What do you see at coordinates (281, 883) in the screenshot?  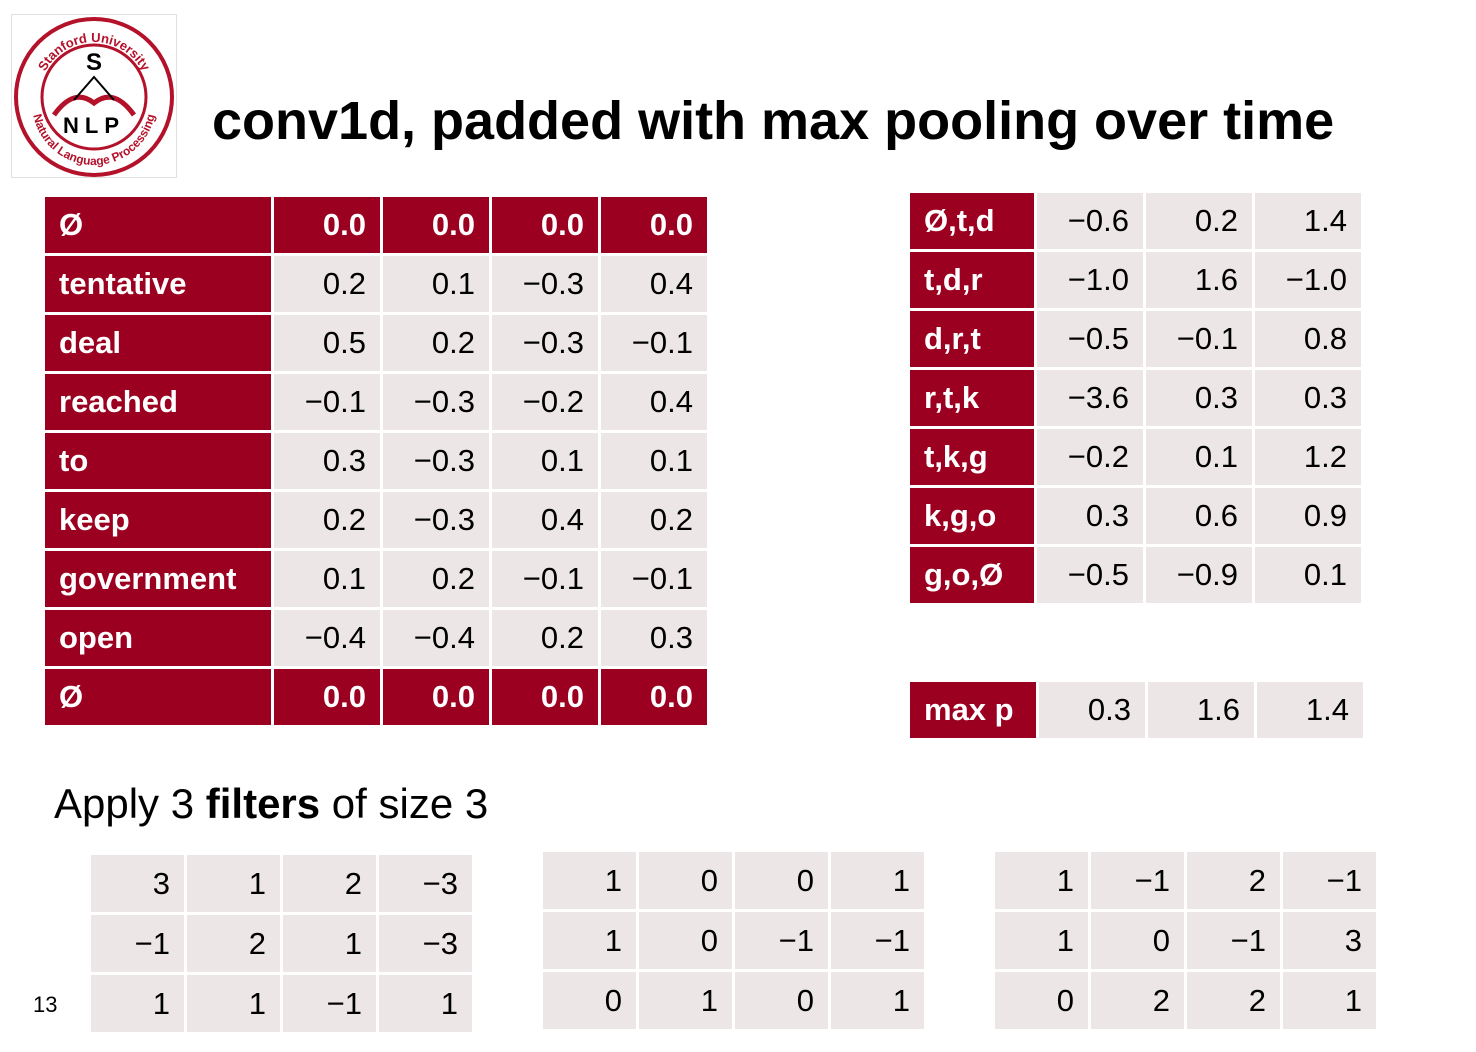 I see `filter-row: 3 1 2 −3` at bounding box center [281, 883].